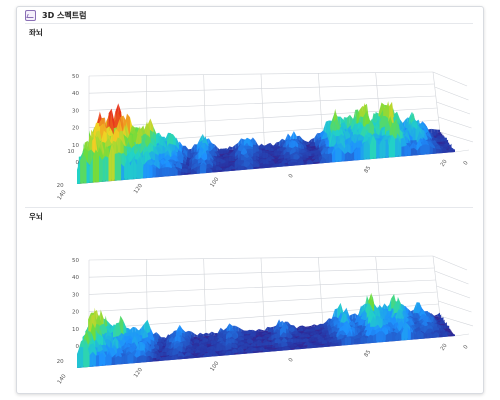 This screenshot has height=400, width=500. Describe the element at coordinates (266, 330) in the screenshot. I see `spectrum-surface` at that location.